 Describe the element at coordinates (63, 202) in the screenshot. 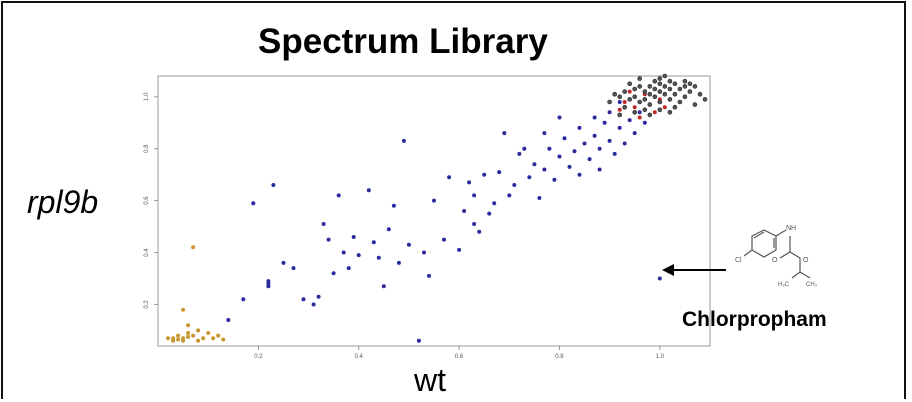

I see `y-axis-label: rpl9b` at that location.